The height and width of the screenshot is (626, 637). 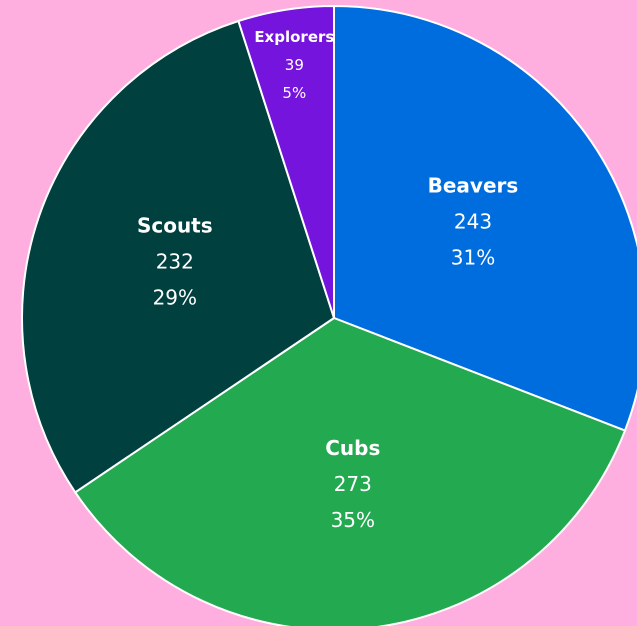 I want to click on slice-value: 243, so click(x=473, y=221).